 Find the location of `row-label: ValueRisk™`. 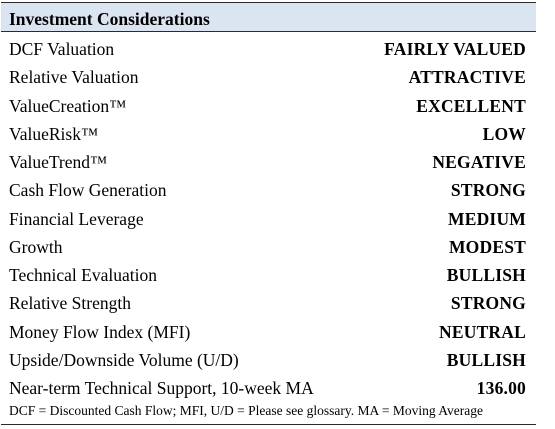

row-label: ValueRisk™ is located at coordinates (54, 133).